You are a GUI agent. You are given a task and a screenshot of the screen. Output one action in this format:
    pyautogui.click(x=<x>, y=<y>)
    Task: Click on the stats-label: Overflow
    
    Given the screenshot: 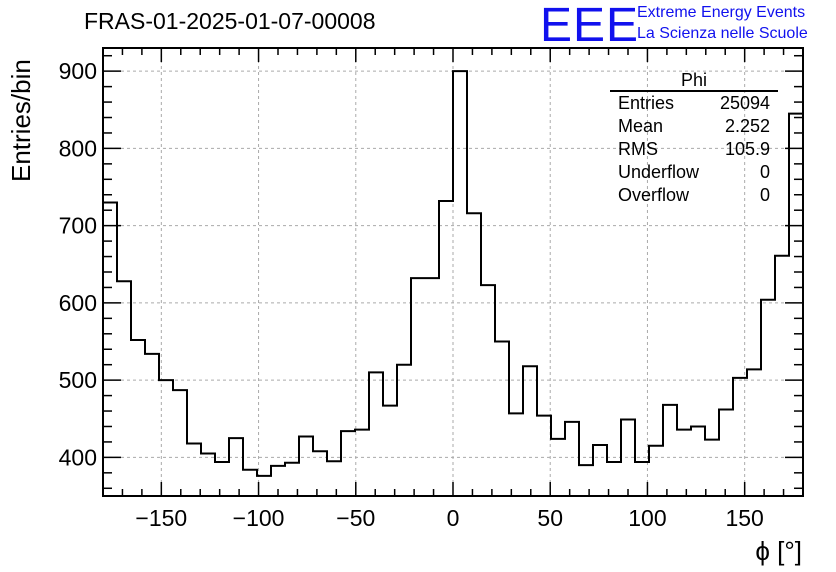 What is the action you would take?
    pyautogui.click(x=654, y=195)
    